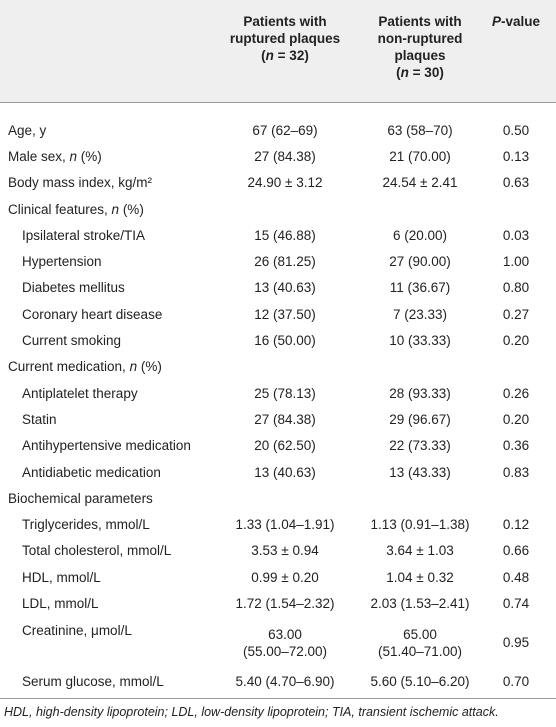 Image resolution: width=556 pixels, height=727 pixels. Describe the element at coordinates (285, 634) in the screenshot. I see `value-line: 63.00` at that location.